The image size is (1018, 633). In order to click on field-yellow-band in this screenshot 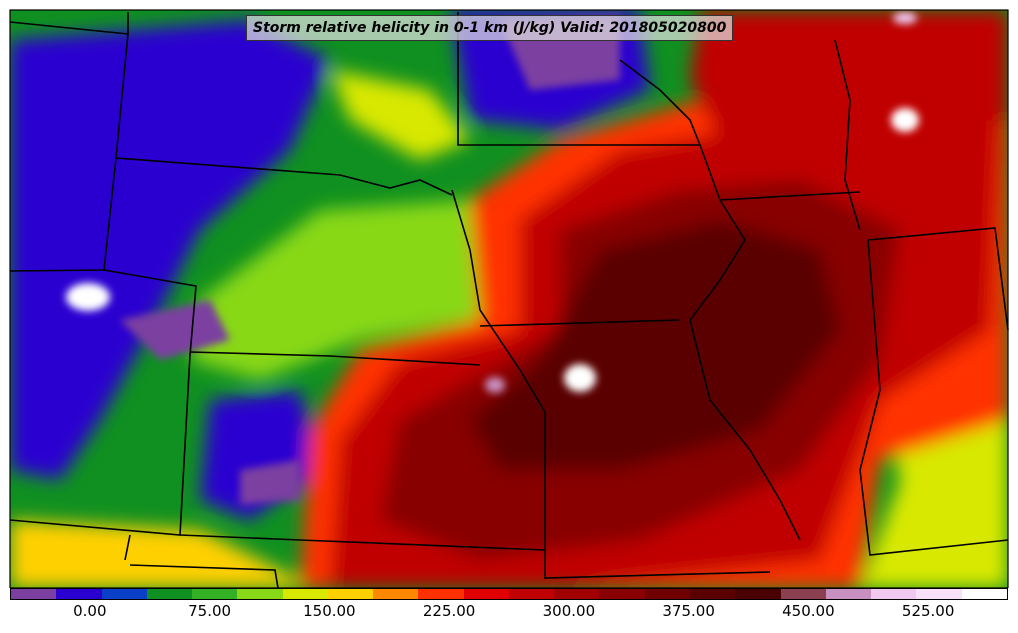, I will do `click(400, 115)`.